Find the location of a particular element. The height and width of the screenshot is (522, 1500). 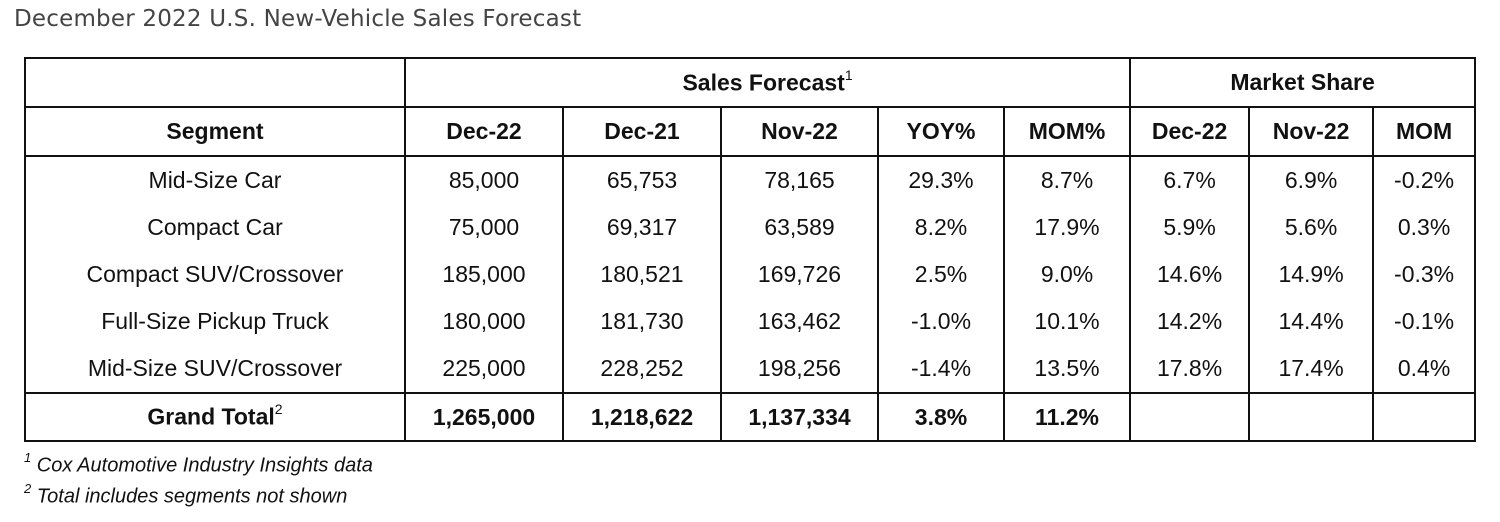

table-cell: 198,256 is located at coordinates (799, 369).